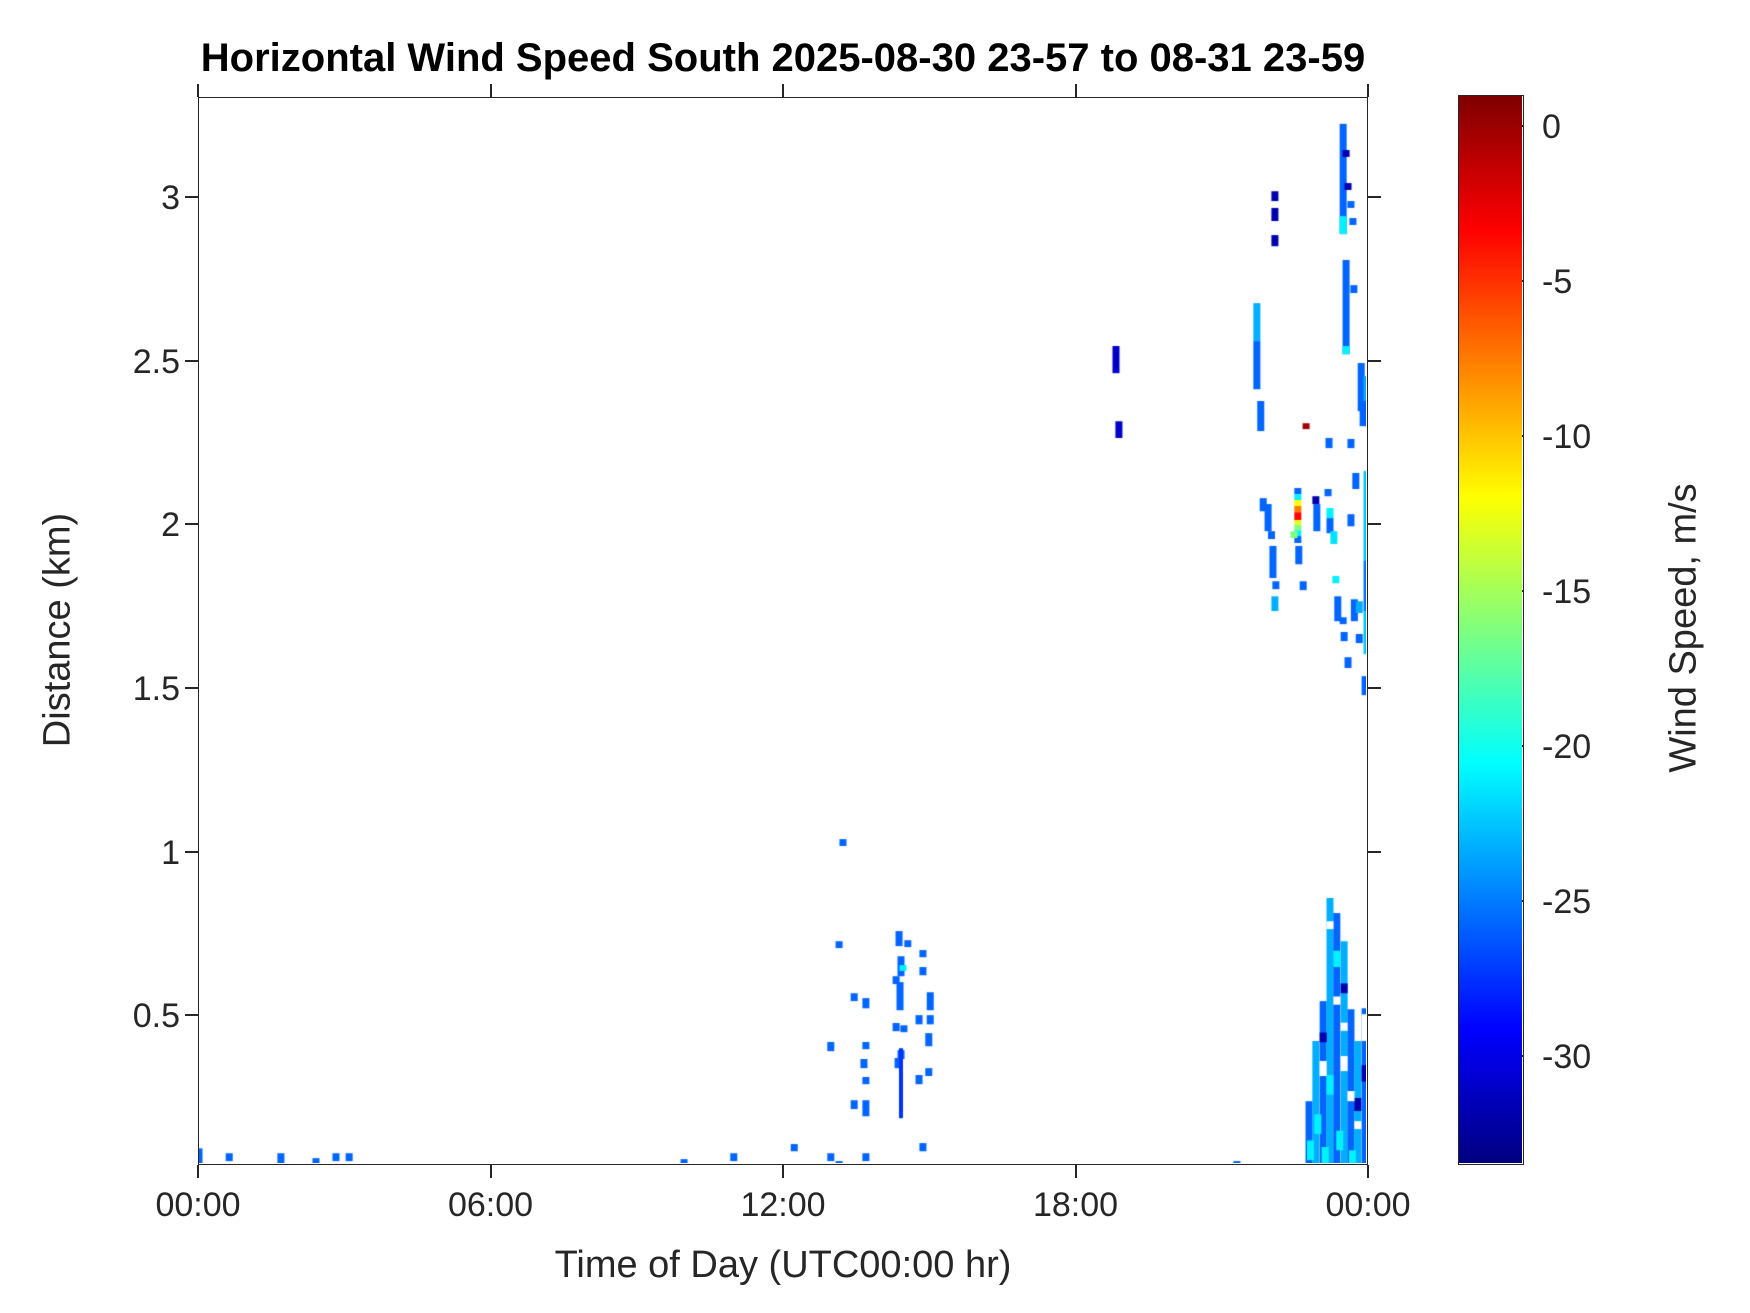 The width and height of the screenshot is (1750, 1313). I want to click on colorbar-tick-label: 0, so click(1551, 127).